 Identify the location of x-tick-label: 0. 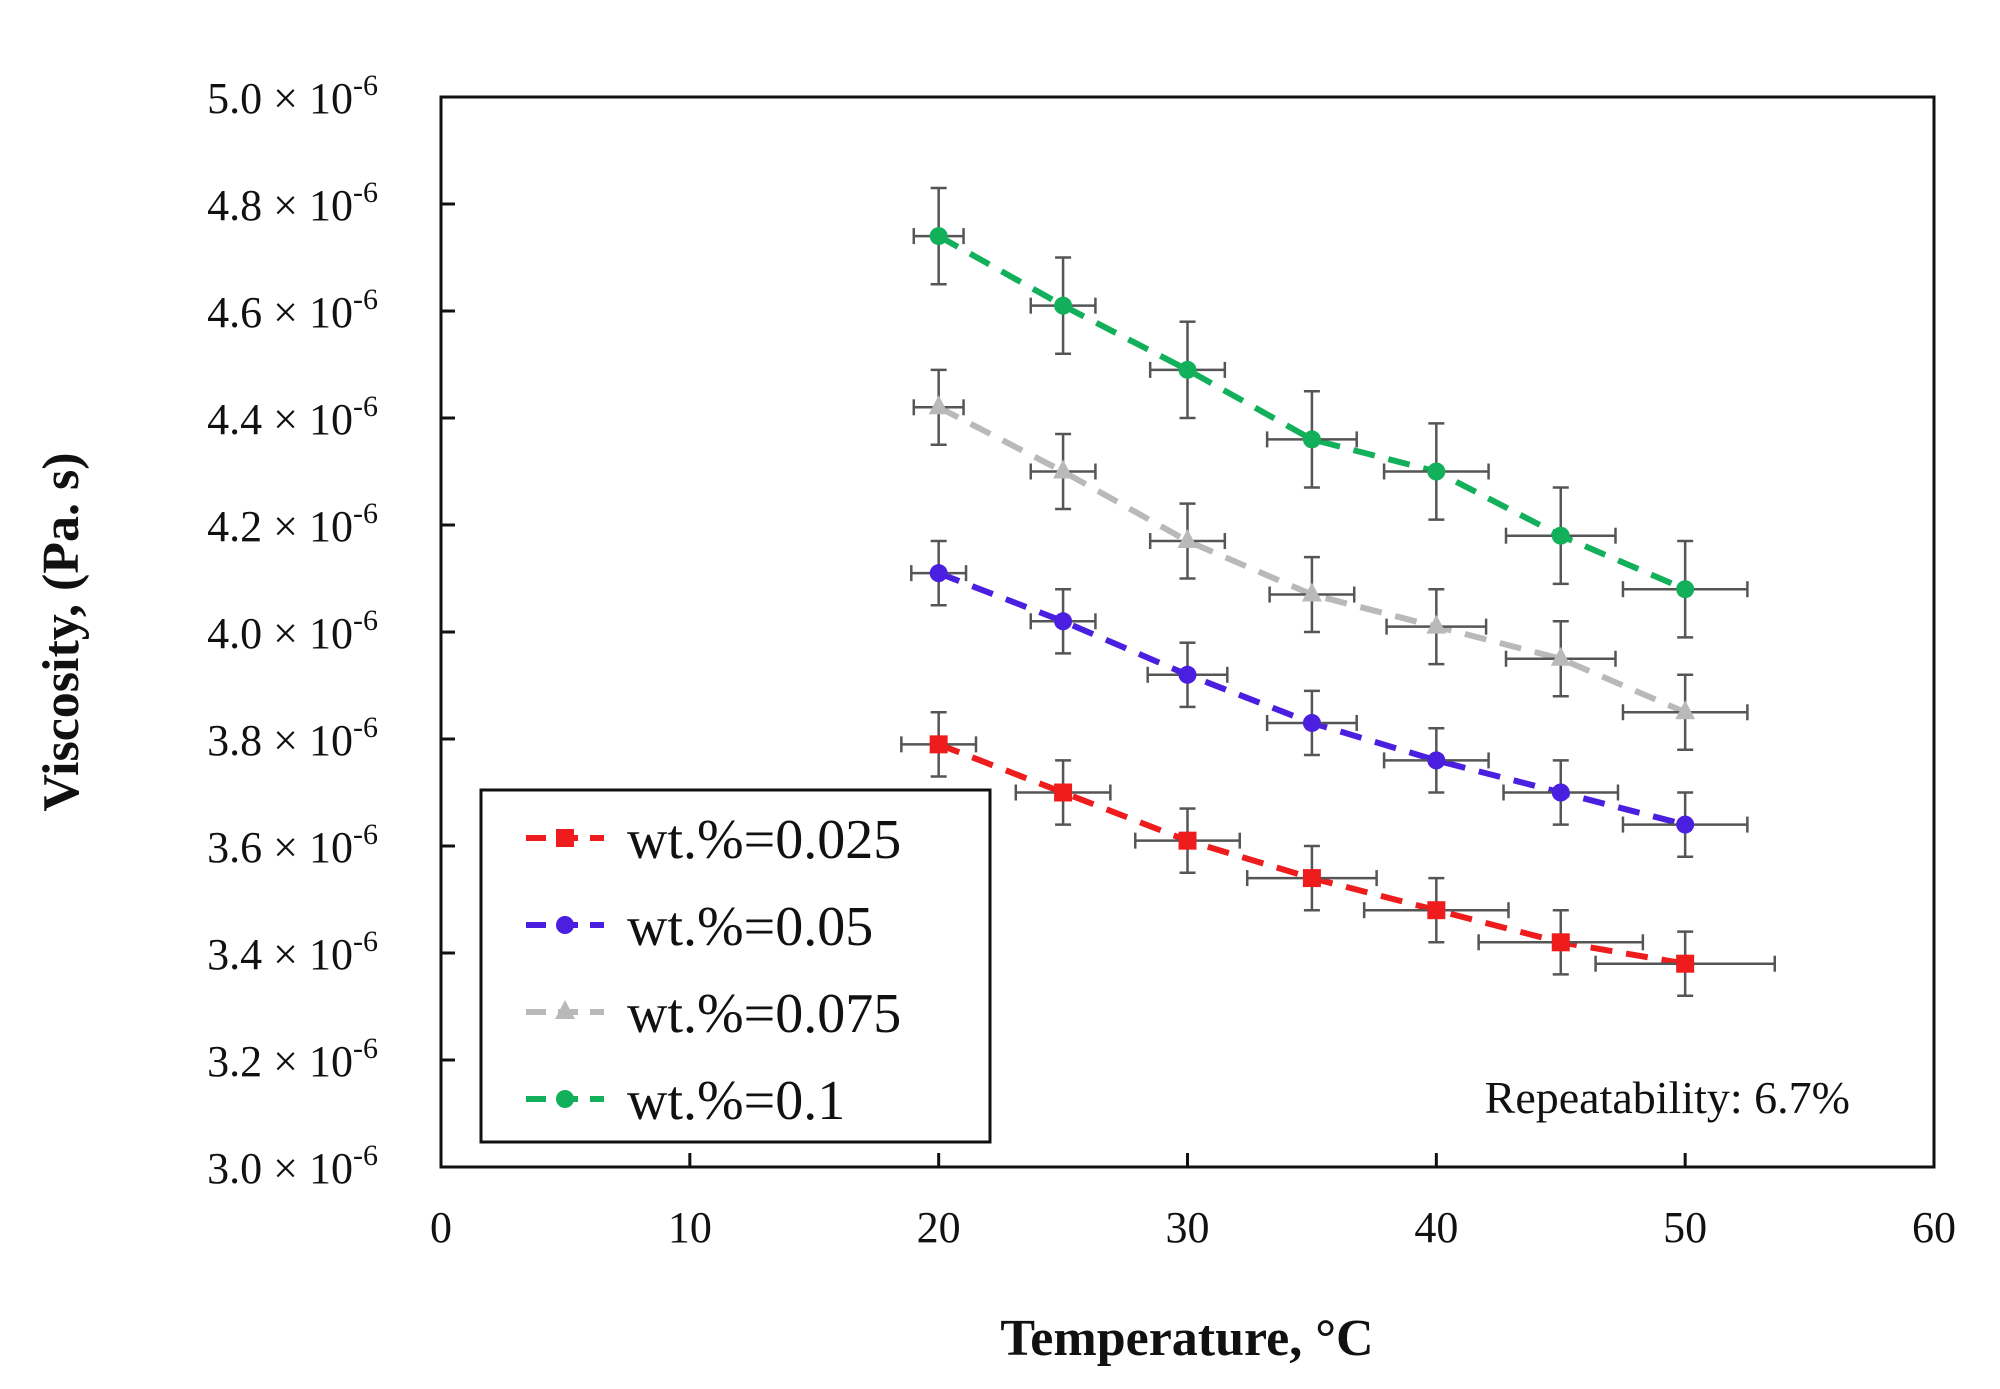
(441, 1227).